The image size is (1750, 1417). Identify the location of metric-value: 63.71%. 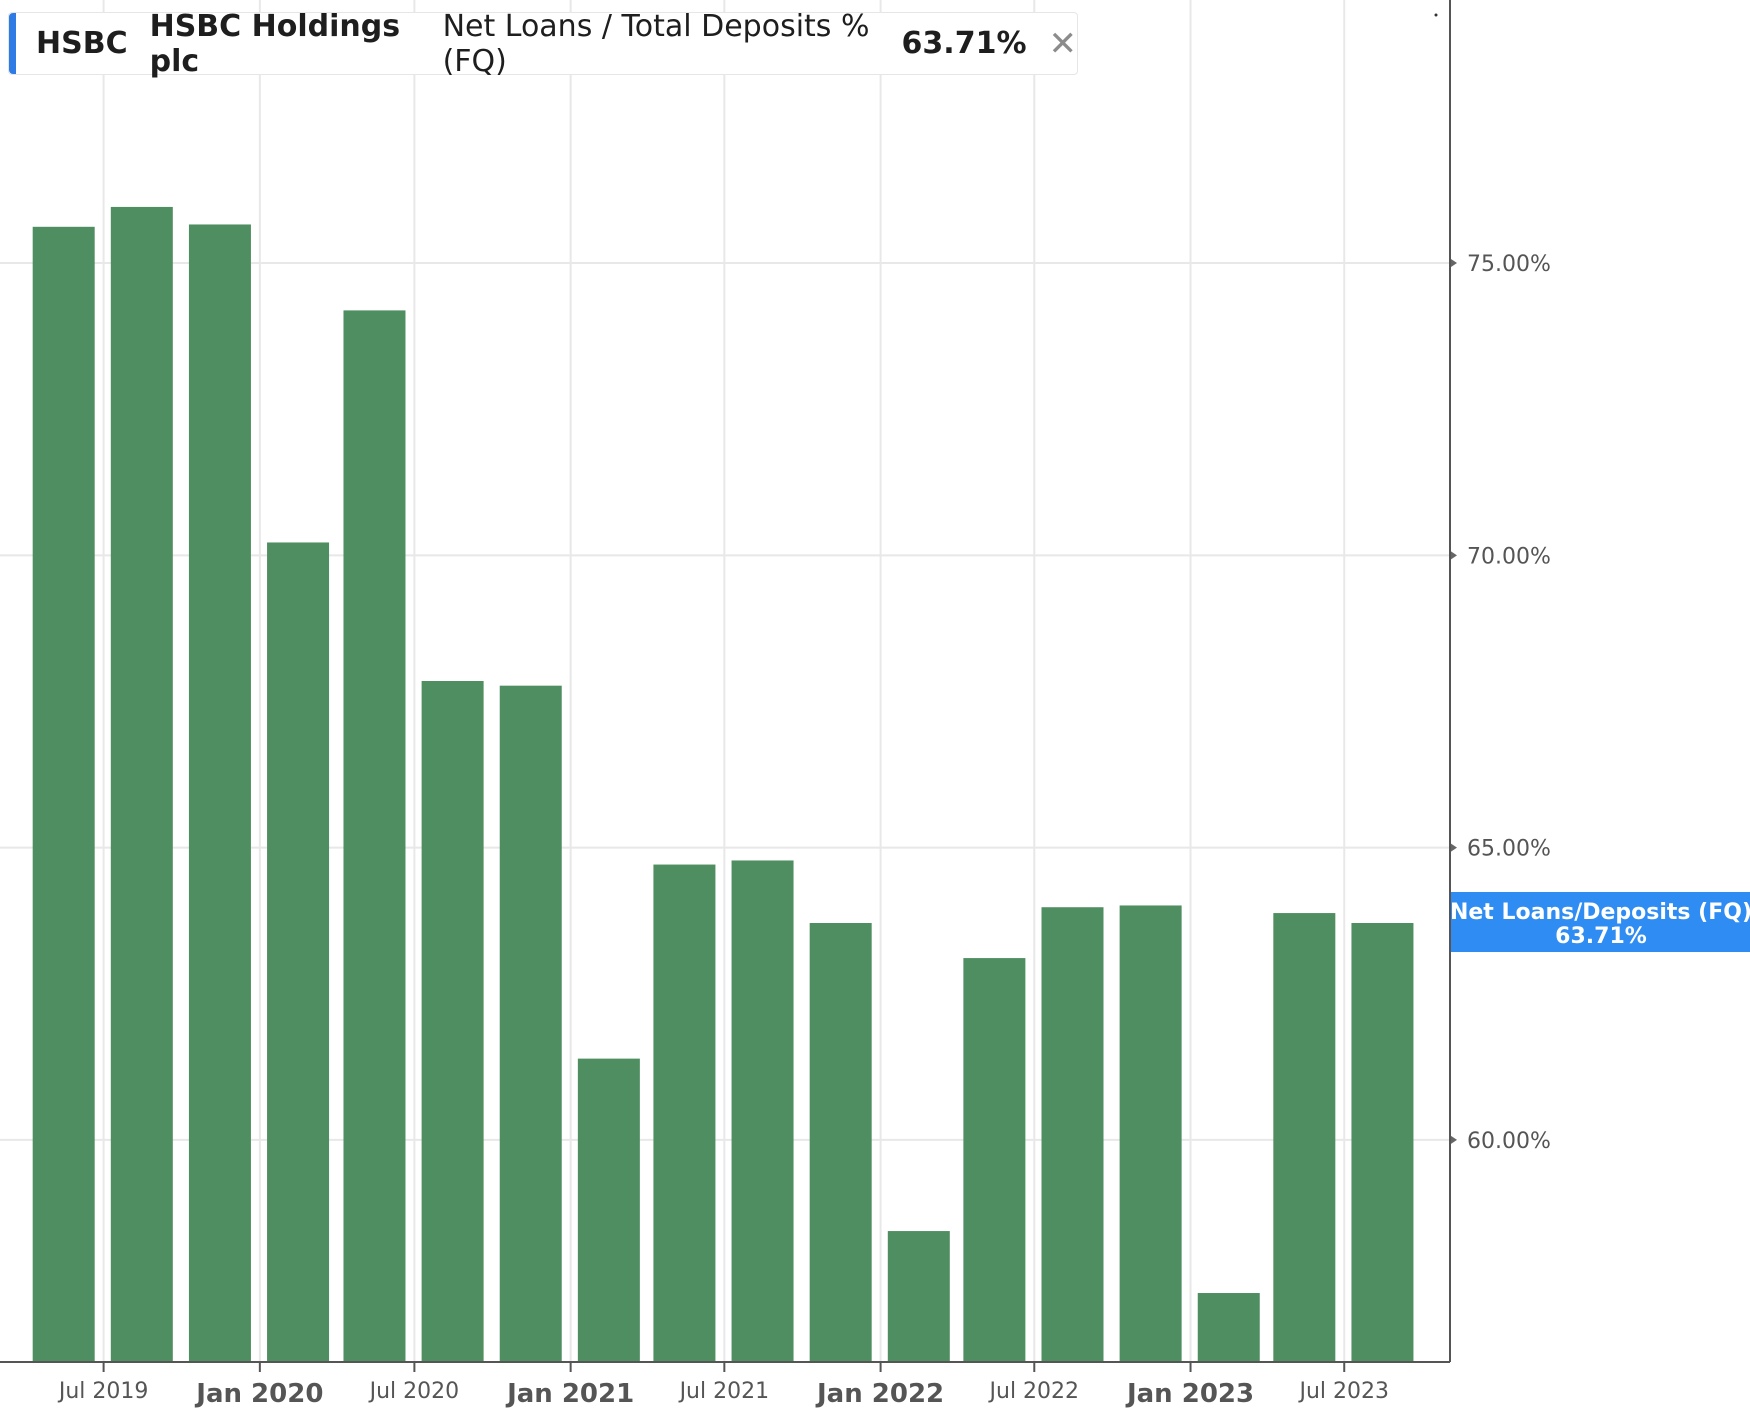
(964, 43).